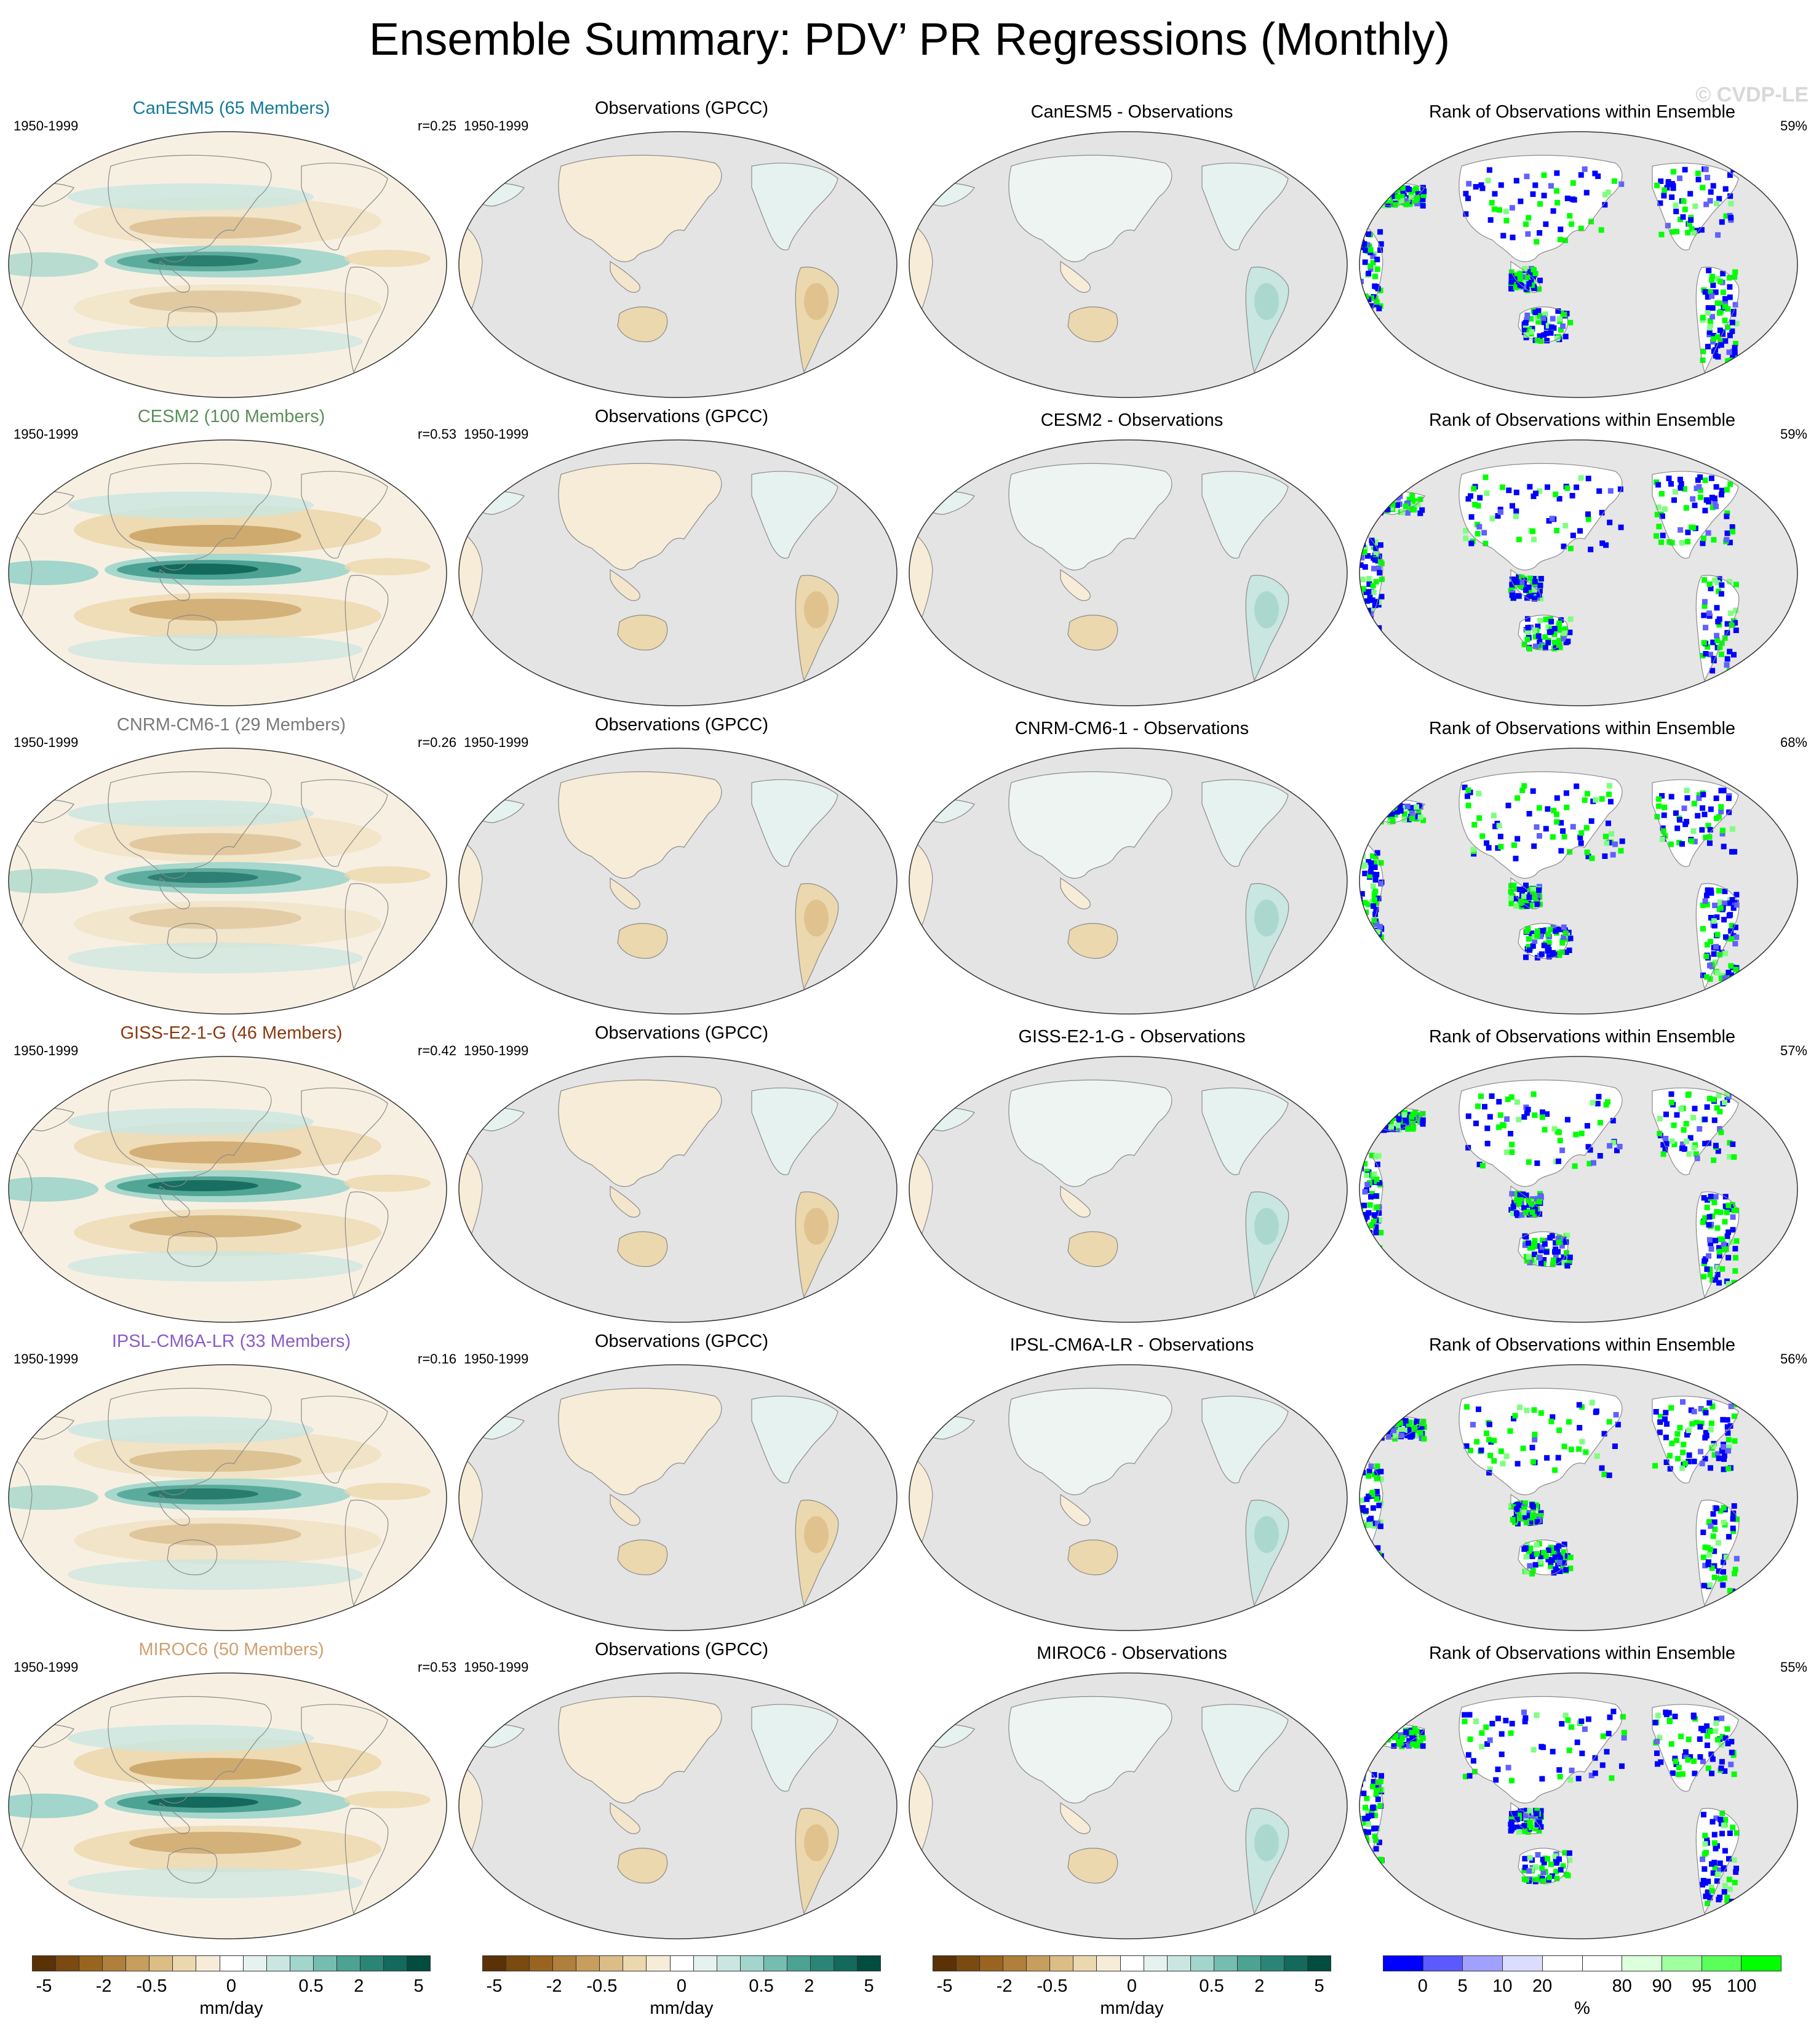 The image size is (1819, 2044). Describe the element at coordinates (1132, 1037) in the screenshot. I see `panel-title: GISS-E2-1-G - Observations` at that location.